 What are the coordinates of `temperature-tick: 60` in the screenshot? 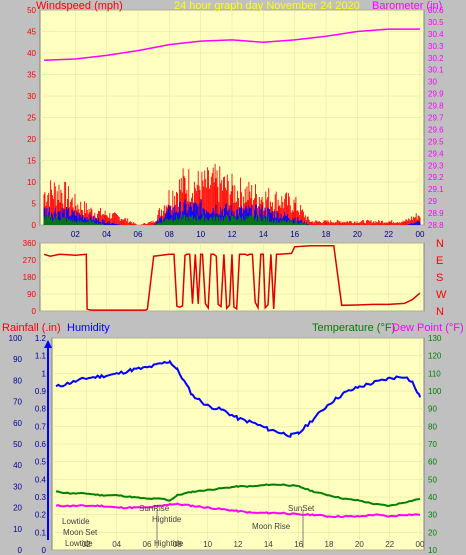 It's located at (432, 462).